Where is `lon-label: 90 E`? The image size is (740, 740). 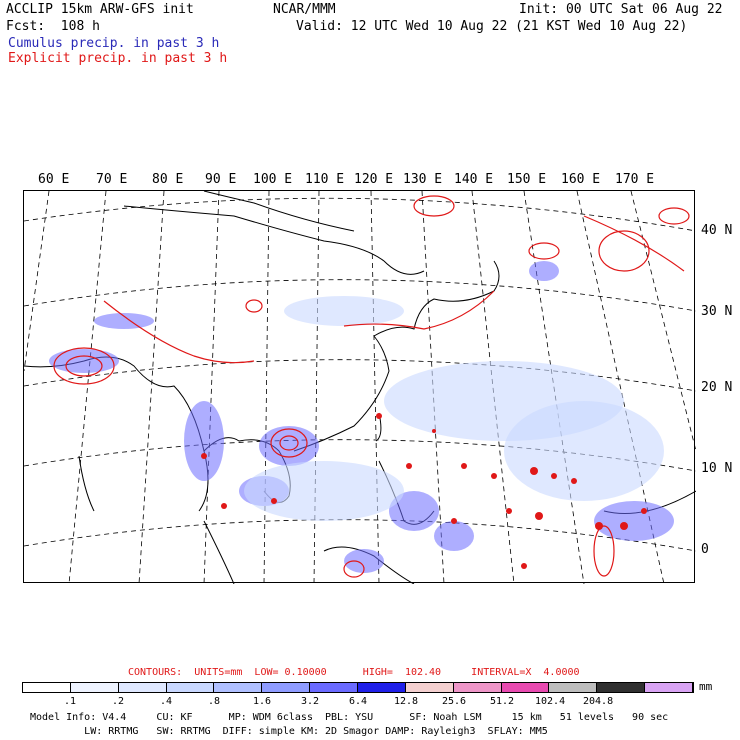 lon-label: 90 E is located at coordinates (221, 179).